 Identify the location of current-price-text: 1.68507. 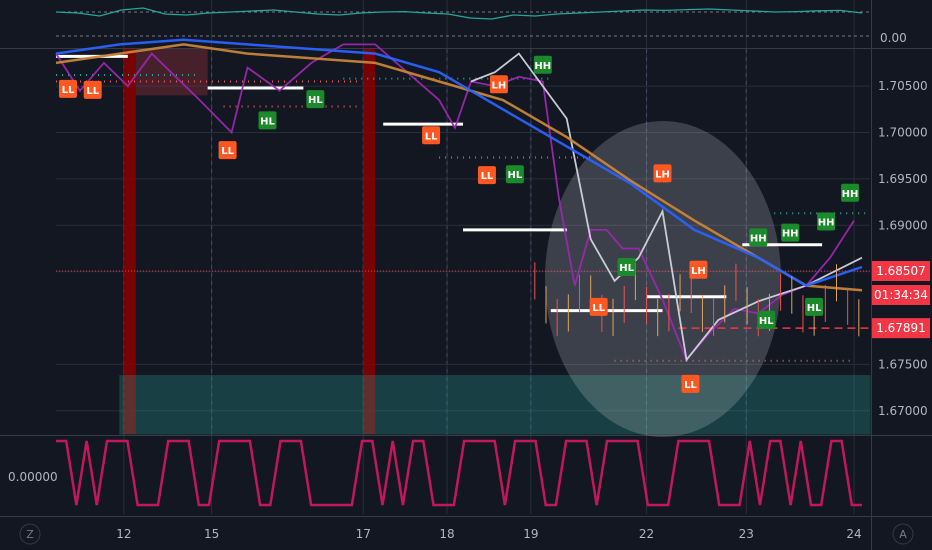
(901, 271).